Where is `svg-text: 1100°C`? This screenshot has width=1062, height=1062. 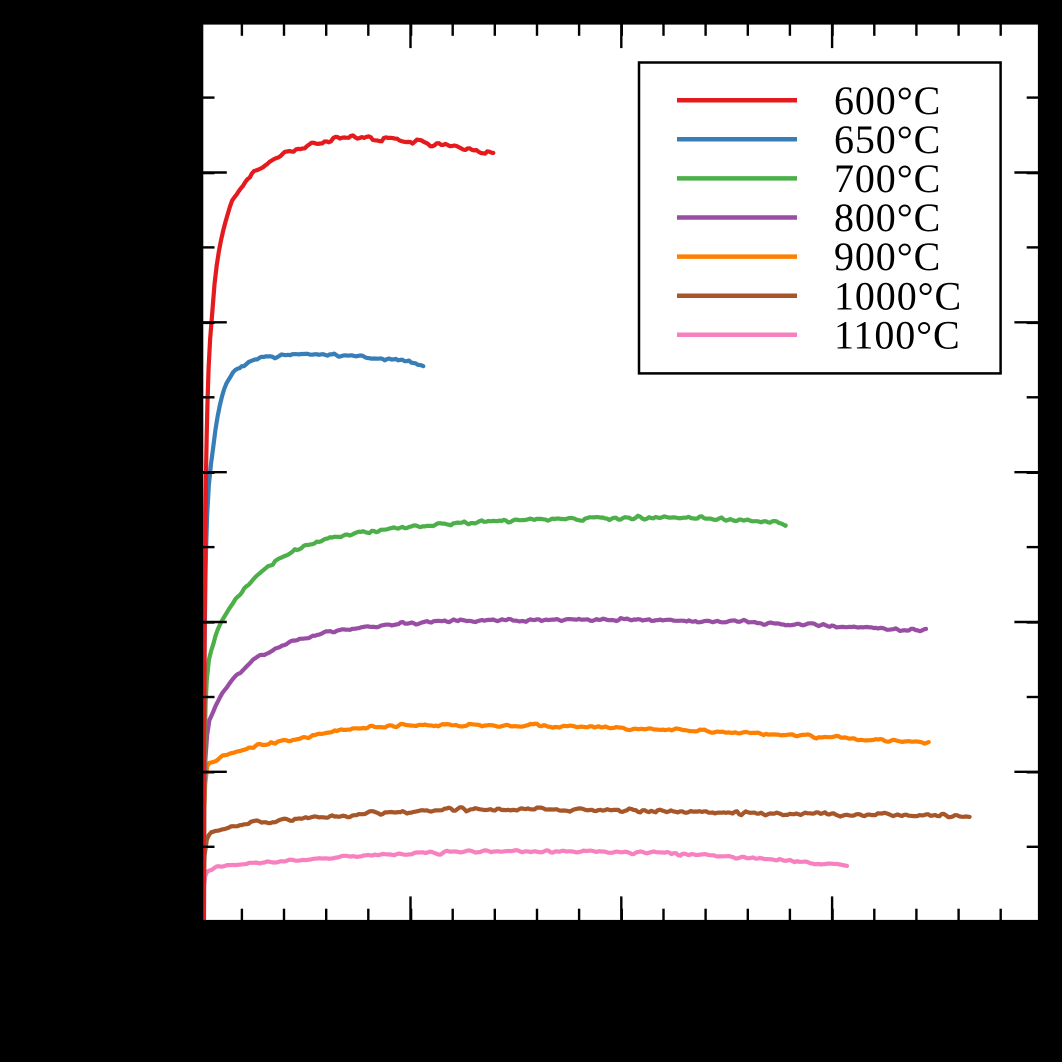 svg-text: 1100°C is located at coordinates (897, 334).